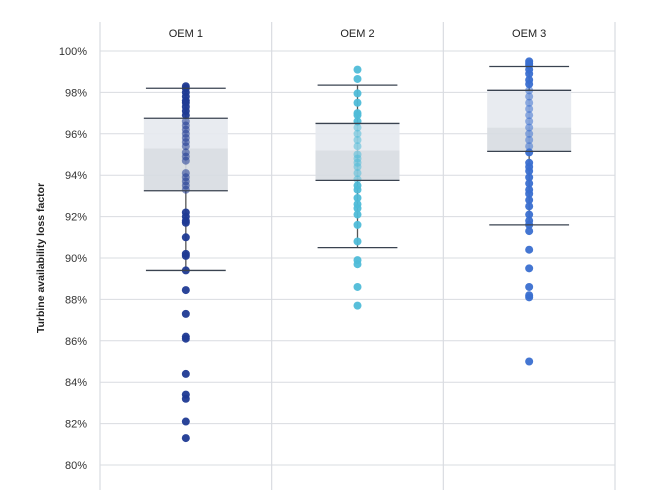 The height and width of the screenshot is (494, 665). I want to click on panel-header: OEM 1, so click(186, 34).